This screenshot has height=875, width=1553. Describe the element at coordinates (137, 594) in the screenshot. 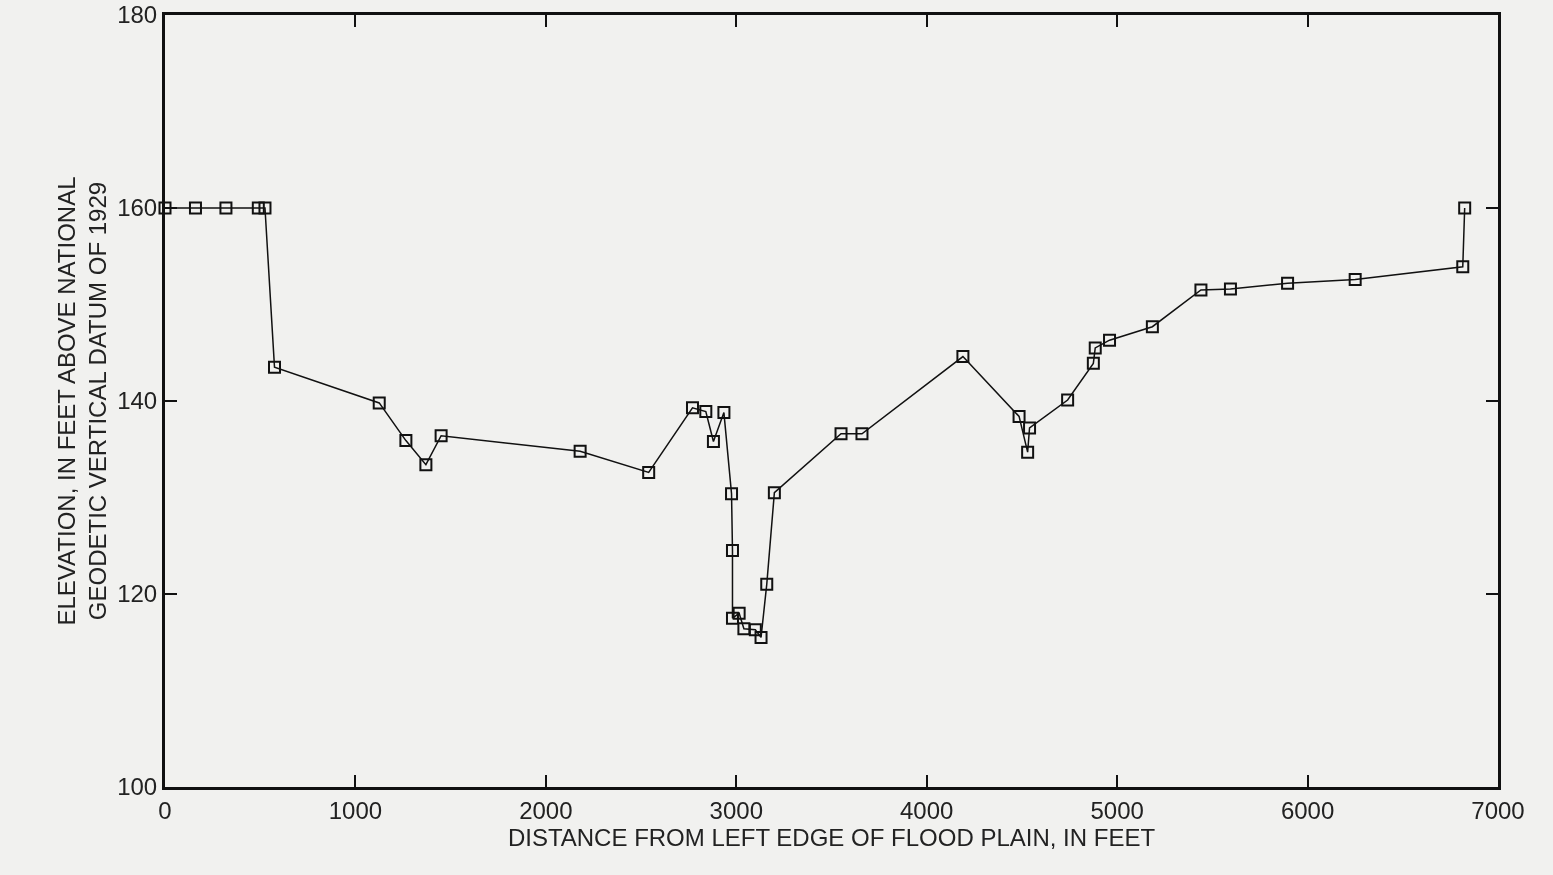

I see `y-tick-label: 120` at that location.